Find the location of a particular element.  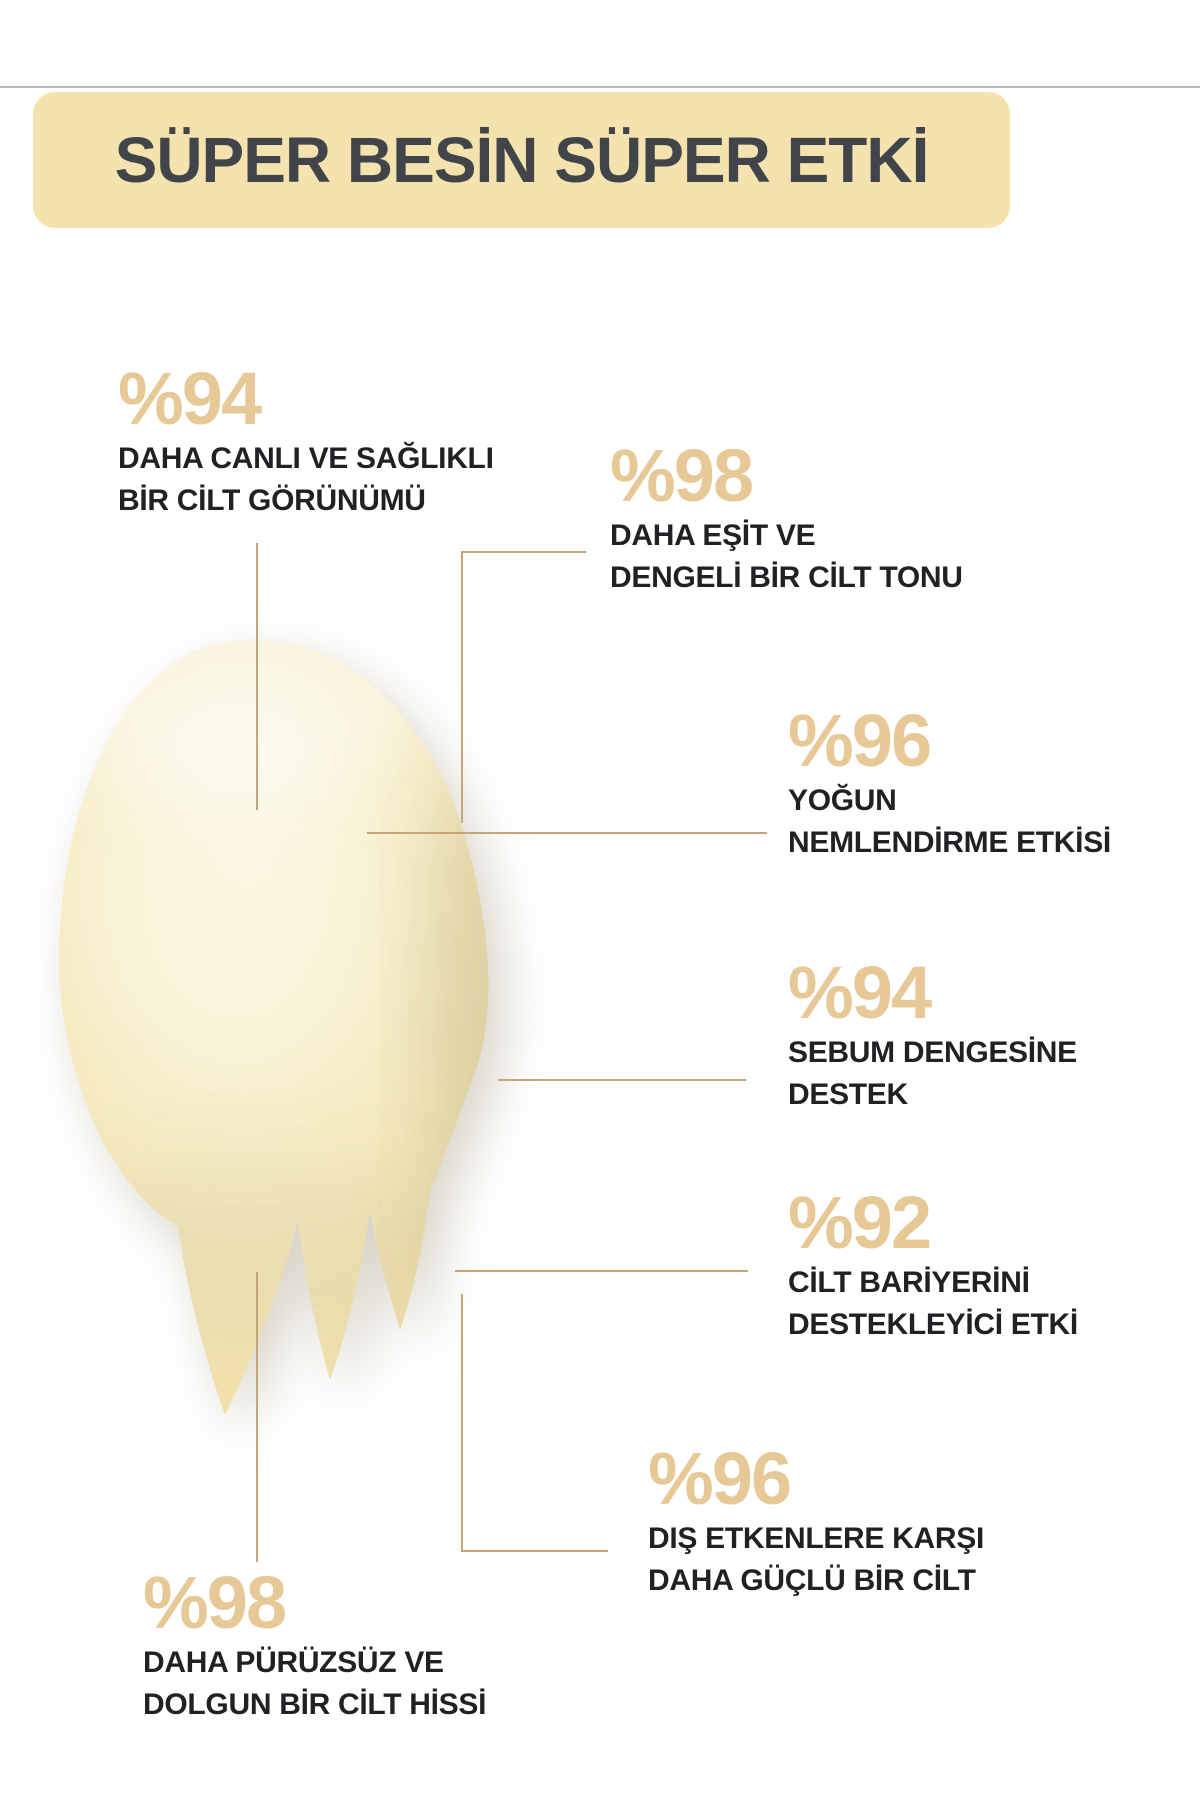

stat-label: YOĞUN is located at coordinates (842, 800).